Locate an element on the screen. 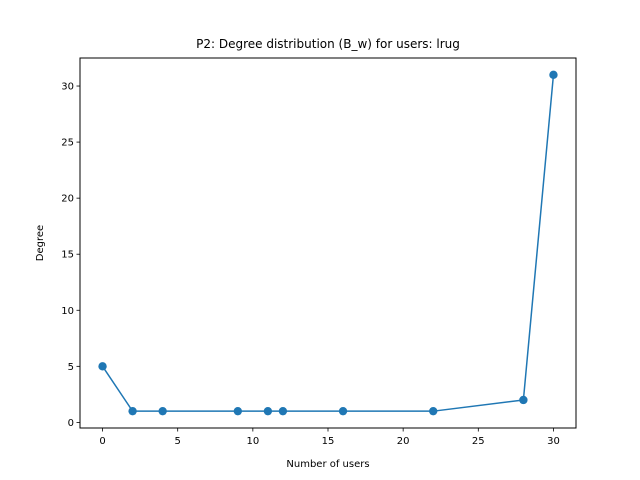  x-axis: 0 5 10 15 20 25 30 is located at coordinates (329, 437).